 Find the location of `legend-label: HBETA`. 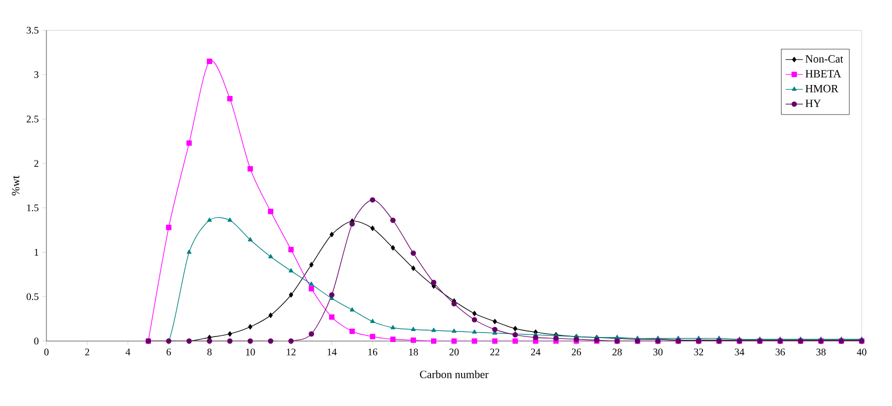

legend-label: HBETA is located at coordinates (823, 74).